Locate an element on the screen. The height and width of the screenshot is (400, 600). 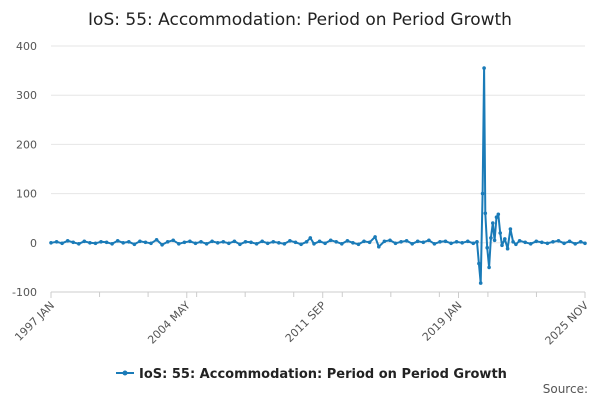
y-tick-label: 400 is located at coordinates (26, 46).